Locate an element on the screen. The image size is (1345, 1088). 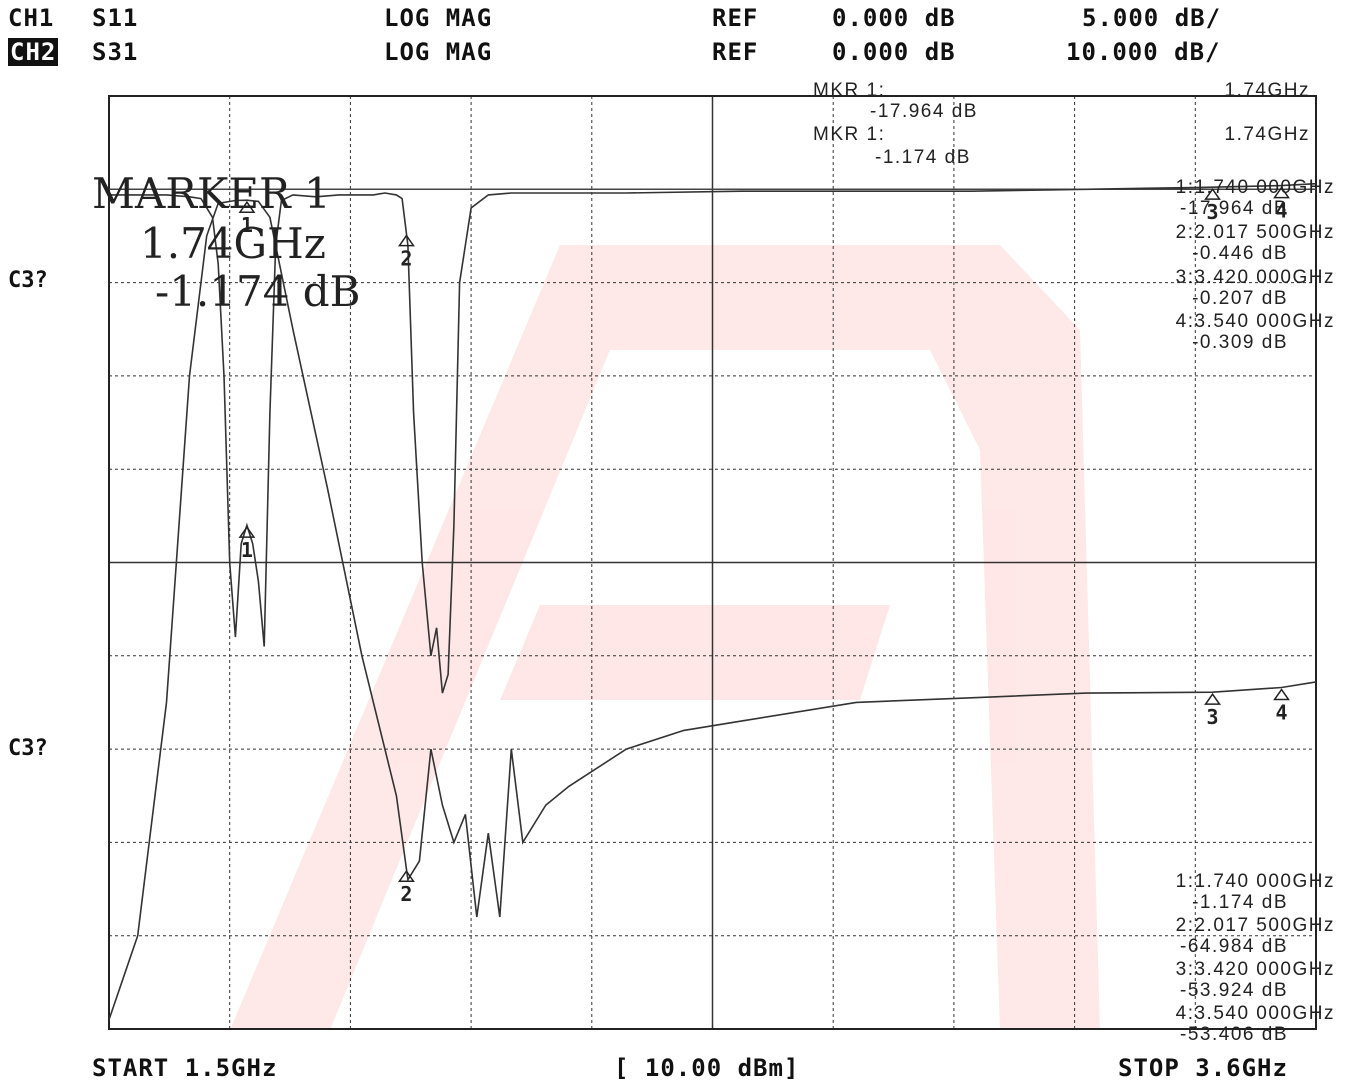
source-power: [ 10.00 dBm] is located at coordinates (707, 1068).